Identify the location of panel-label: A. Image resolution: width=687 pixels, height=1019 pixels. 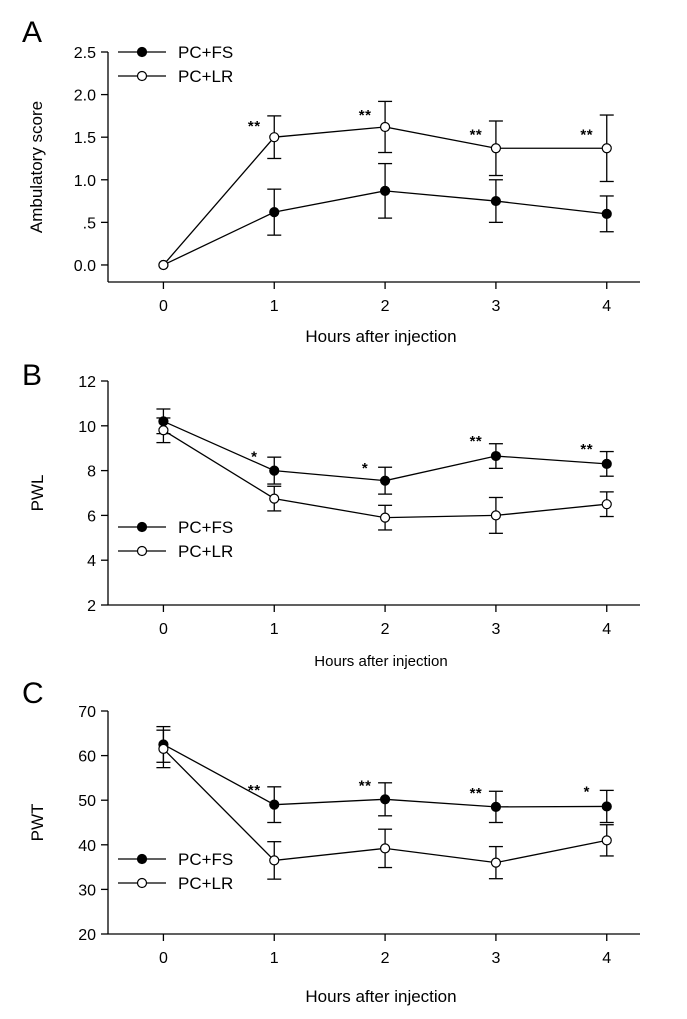
(32, 32).